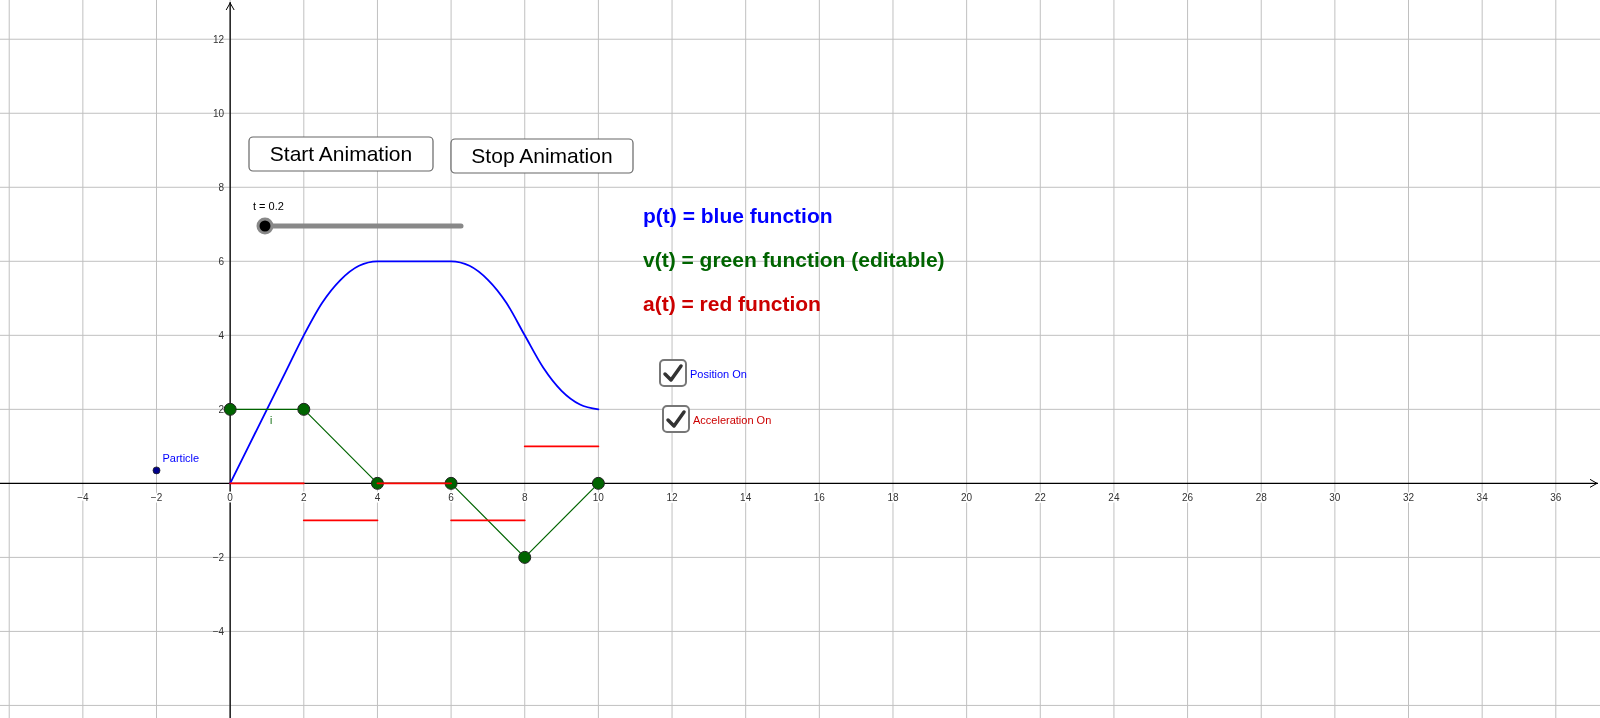 This screenshot has width=1600, height=718. What do you see at coordinates (181, 458) in the screenshot?
I see `series-label: Particle` at bounding box center [181, 458].